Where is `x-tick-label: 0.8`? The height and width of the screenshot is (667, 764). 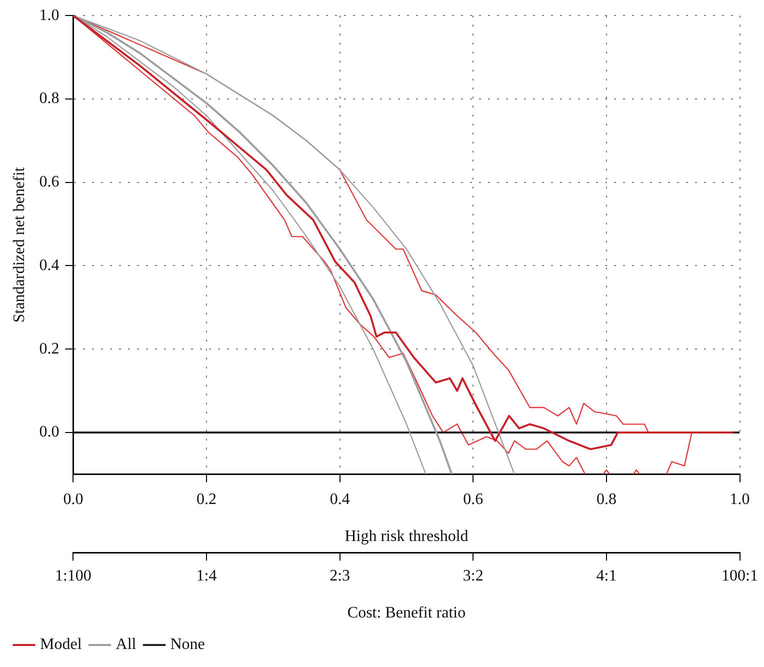 x-tick-label: 0.8 is located at coordinates (606, 499).